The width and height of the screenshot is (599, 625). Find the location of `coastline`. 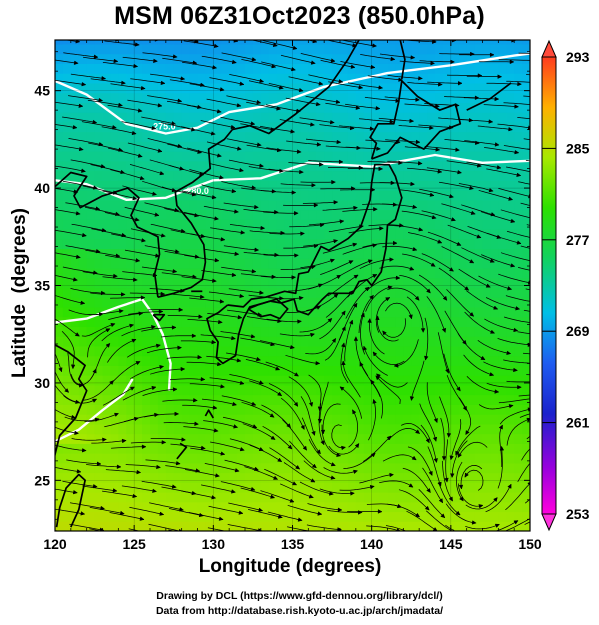

coastline is located at coordinates (402, 60).